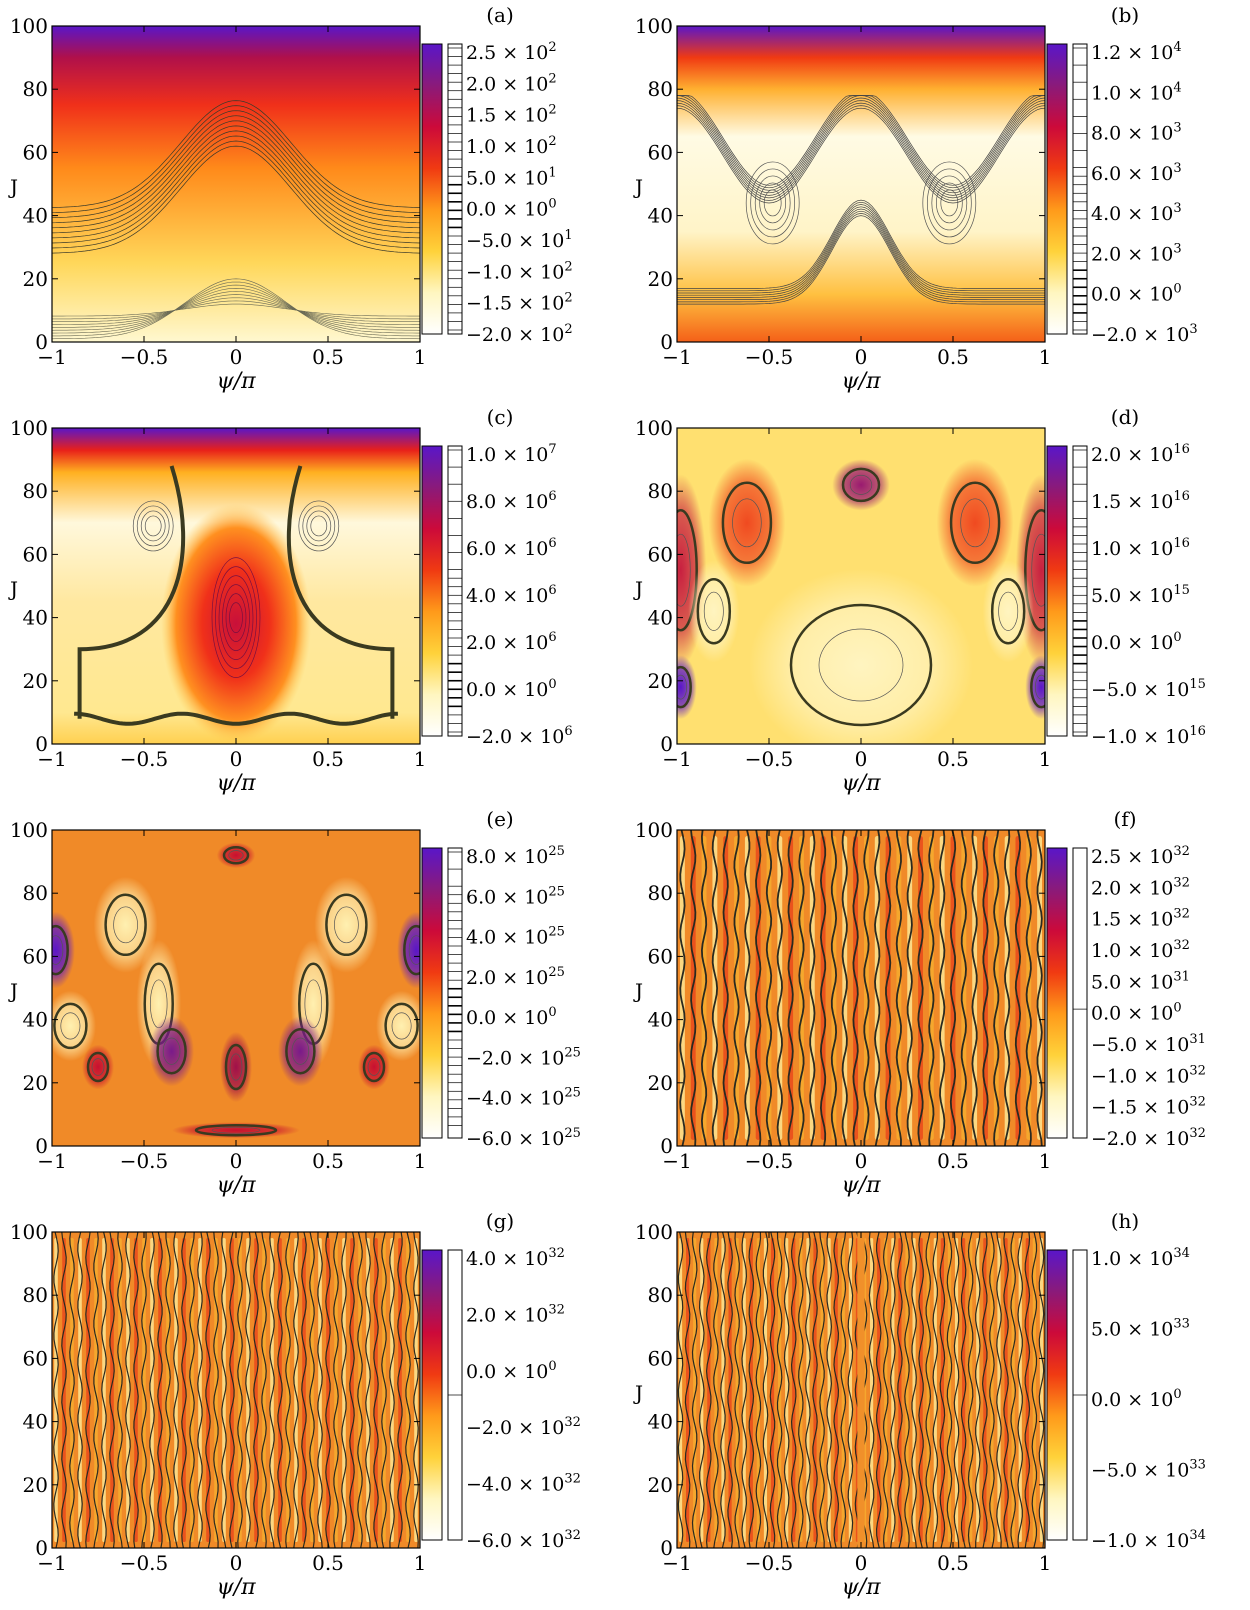 The height and width of the screenshot is (1610, 1250). What do you see at coordinates (515, 896) in the screenshot?
I see `colorbar-tick-label: 6.0 × 10²⁵` at bounding box center [515, 896].